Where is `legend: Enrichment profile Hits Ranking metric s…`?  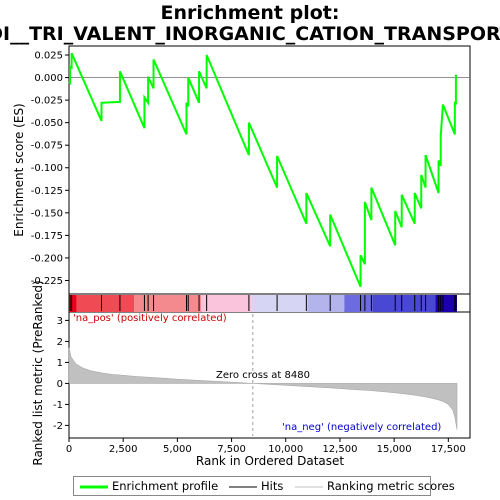 legend: Enrichment profile Hits Ranking metric s… is located at coordinates (264, 486).